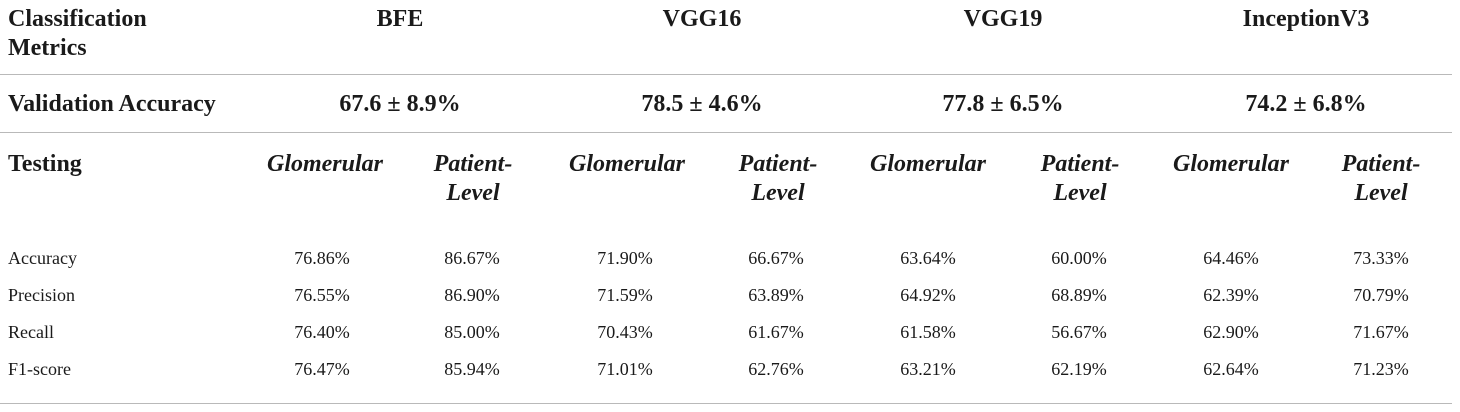  I want to click on metric-value: 71.23%, so click(1381, 369).